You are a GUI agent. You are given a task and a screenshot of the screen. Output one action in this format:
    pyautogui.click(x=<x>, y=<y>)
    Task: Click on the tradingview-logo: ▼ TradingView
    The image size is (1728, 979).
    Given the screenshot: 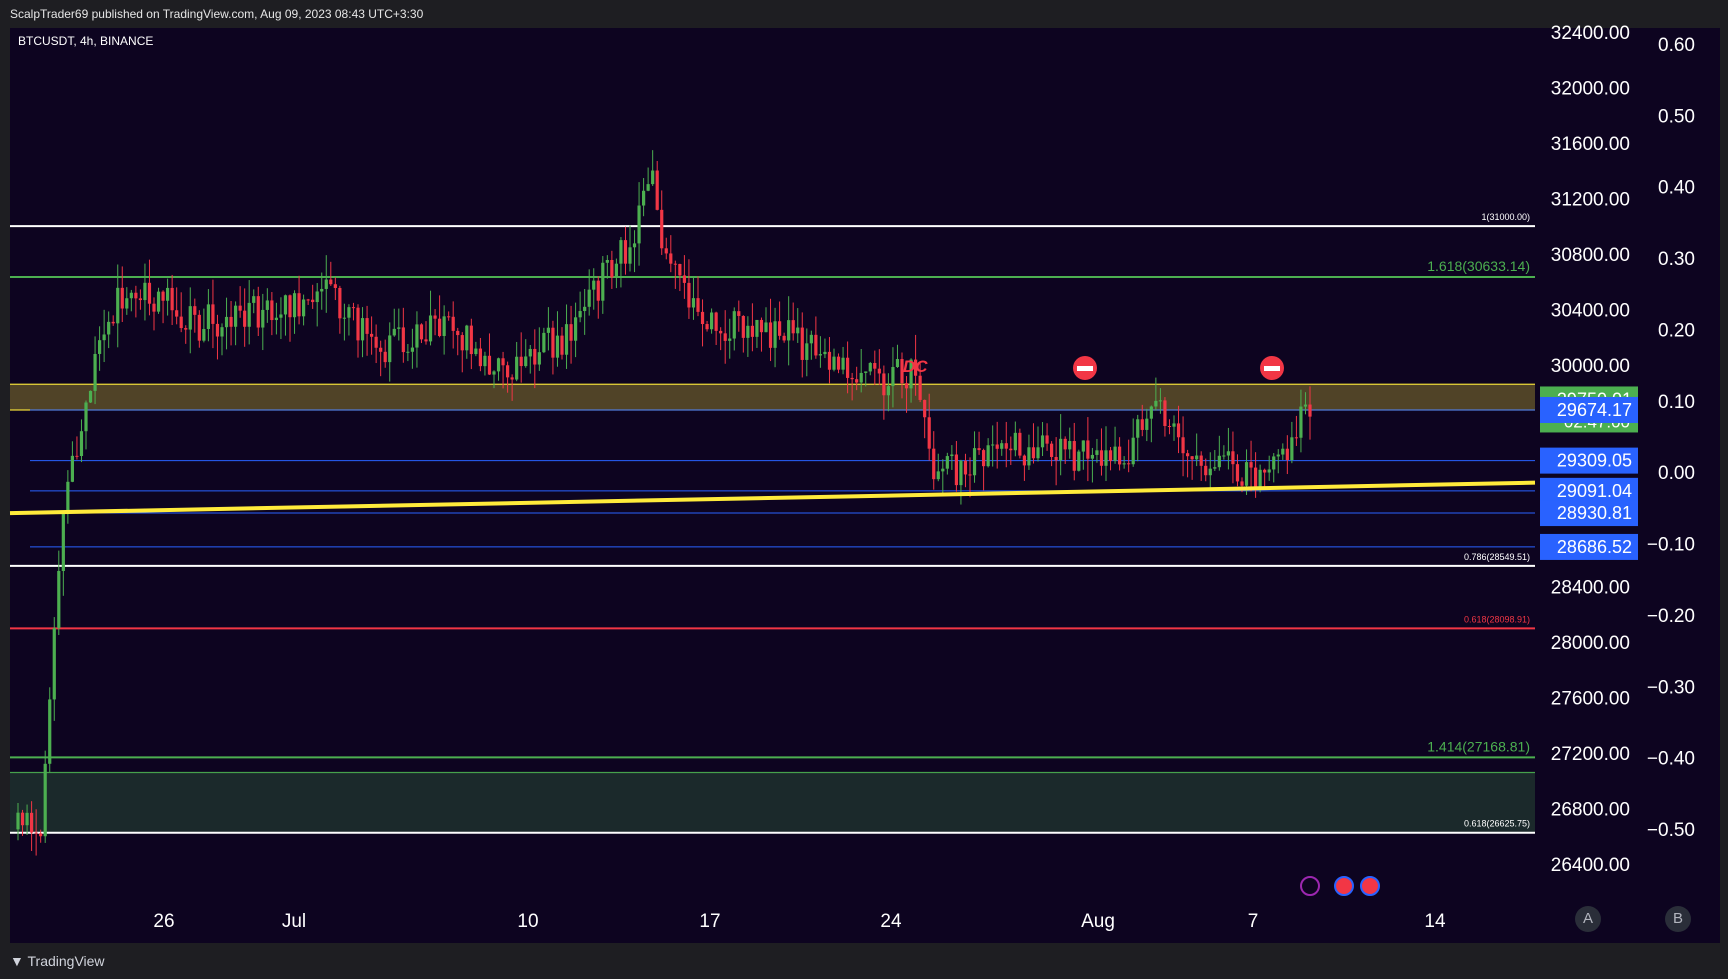 What is the action you would take?
    pyautogui.click(x=57, y=961)
    